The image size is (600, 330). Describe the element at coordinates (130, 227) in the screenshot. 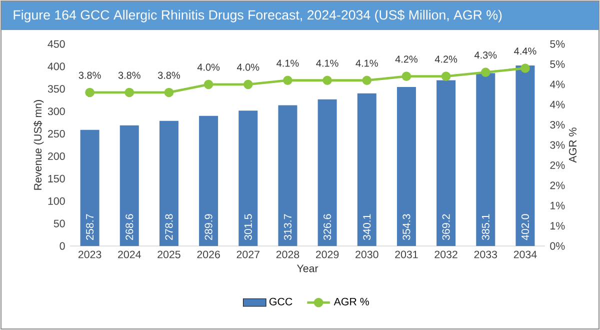

I see `data-label: 268.6` at that location.